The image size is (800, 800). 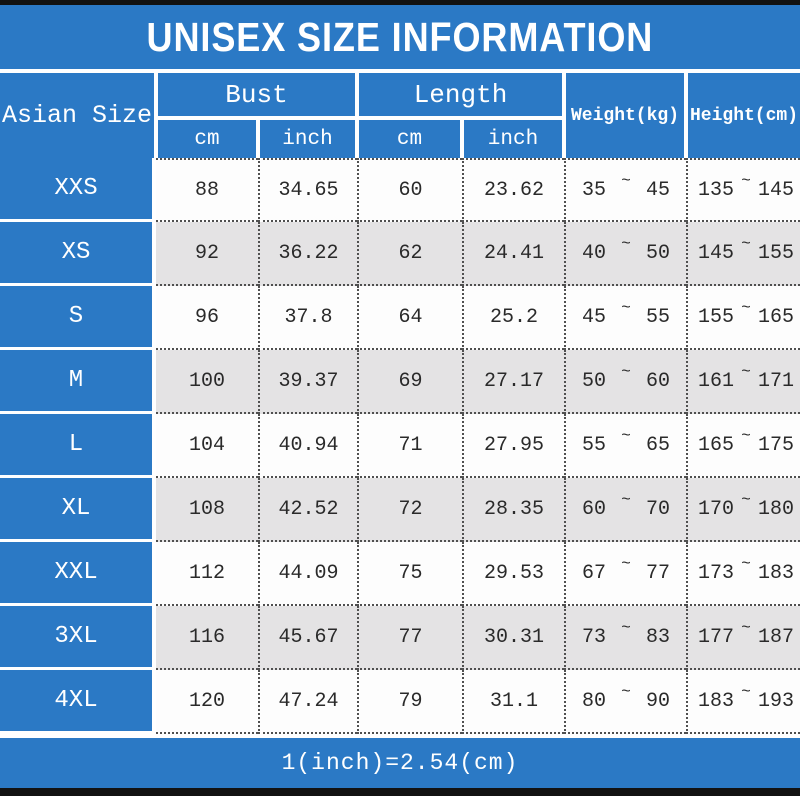 What do you see at coordinates (625, 574) in the screenshot?
I see `weight-range: 67 ~ 77` at bounding box center [625, 574].